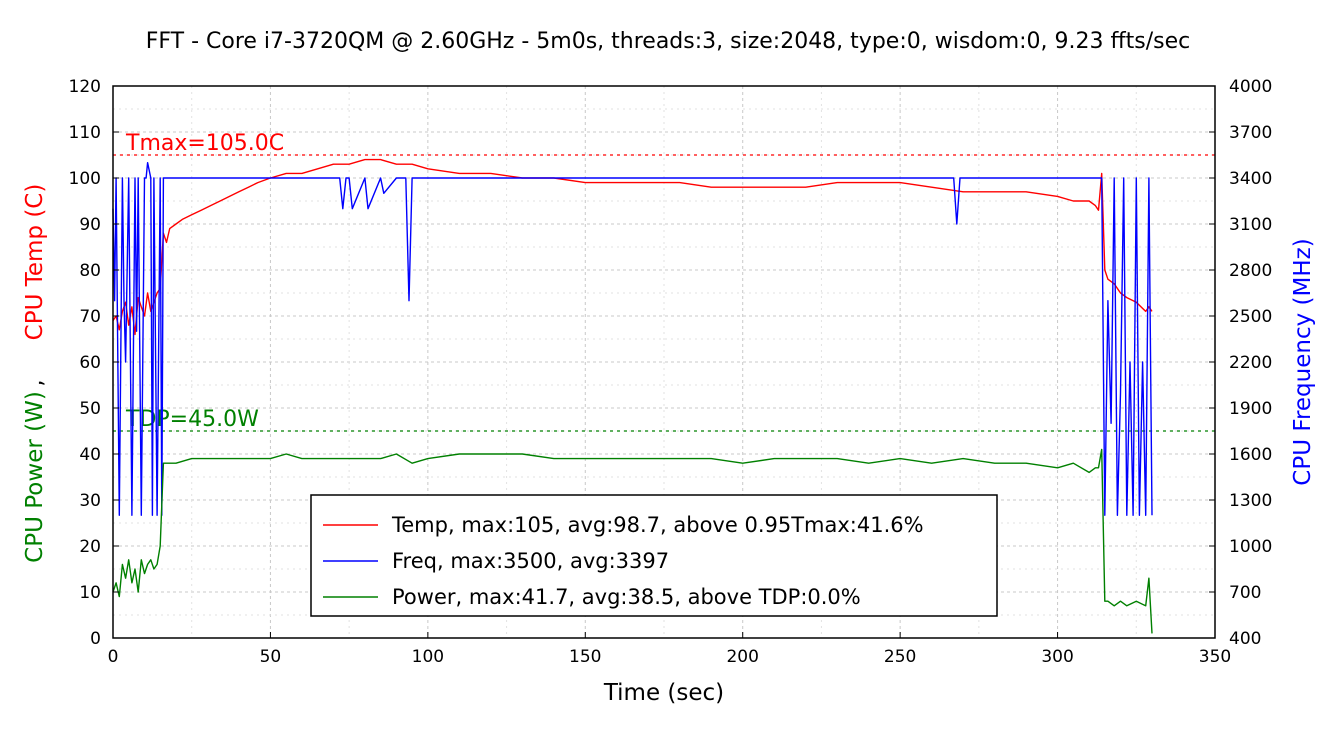  I want to click on y-left-tick-label: 70, so click(90, 317).